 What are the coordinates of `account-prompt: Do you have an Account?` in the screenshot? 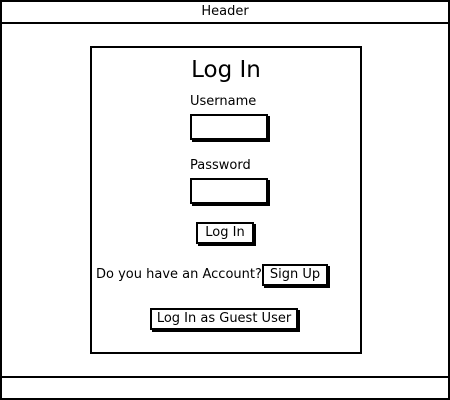 It's located at (179, 274).